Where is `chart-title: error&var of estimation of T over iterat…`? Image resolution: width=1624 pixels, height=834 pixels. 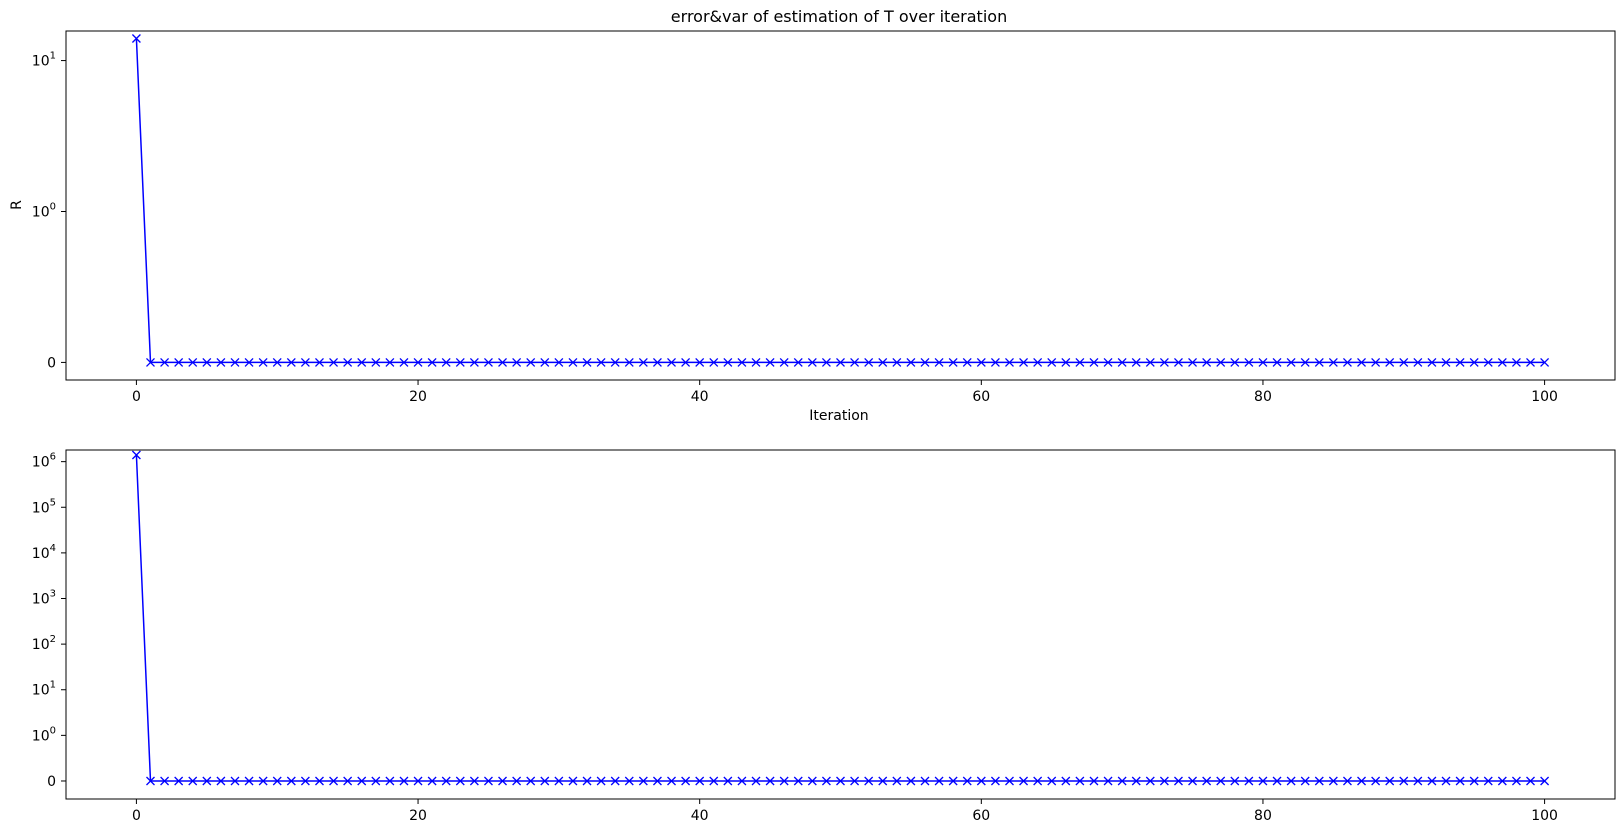 chart-title: error&var of estimation of T over iterat… is located at coordinates (839, 16).